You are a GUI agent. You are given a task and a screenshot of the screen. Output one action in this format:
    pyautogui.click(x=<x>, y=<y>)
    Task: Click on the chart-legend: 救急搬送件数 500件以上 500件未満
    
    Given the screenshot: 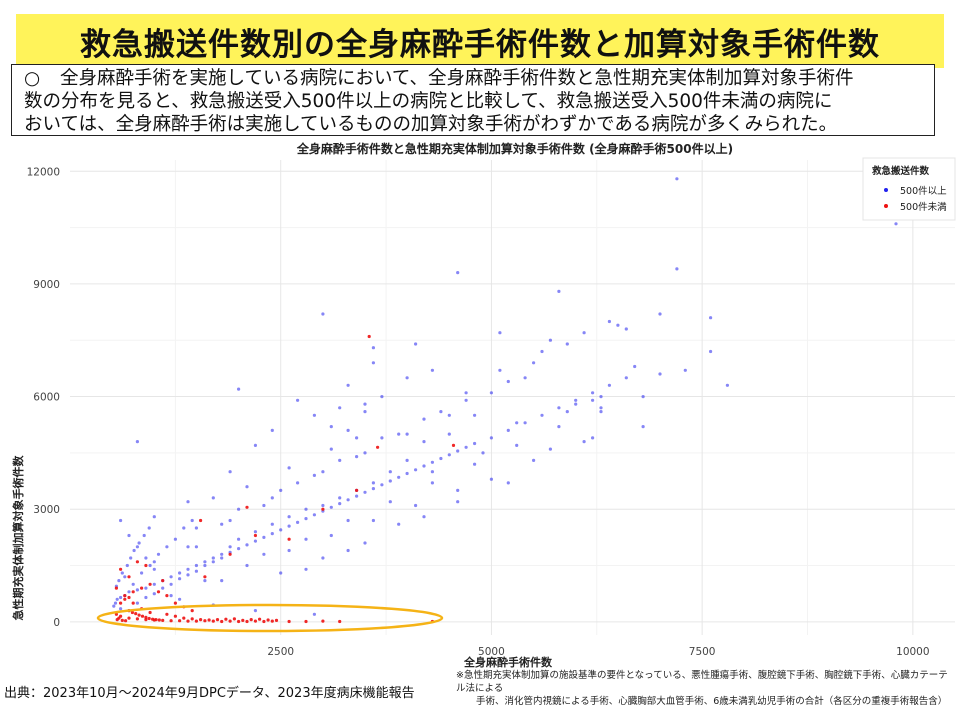 What is the action you would take?
    pyautogui.click(x=909, y=189)
    